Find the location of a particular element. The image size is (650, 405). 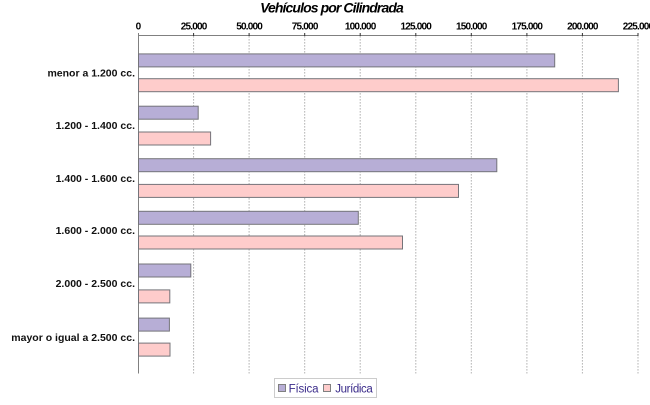

svg-text: 175.000 is located at coordinates (528, 27).